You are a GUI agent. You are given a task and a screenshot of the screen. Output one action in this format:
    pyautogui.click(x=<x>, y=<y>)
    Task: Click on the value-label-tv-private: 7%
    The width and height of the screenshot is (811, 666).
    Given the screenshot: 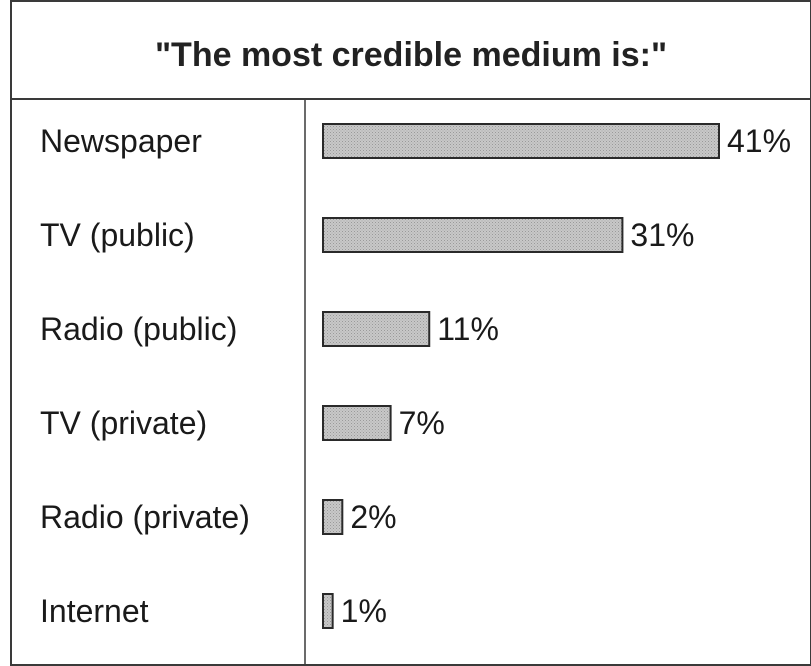 What is the action you would take?
    pyautogui.click(x=422, y=423)
    